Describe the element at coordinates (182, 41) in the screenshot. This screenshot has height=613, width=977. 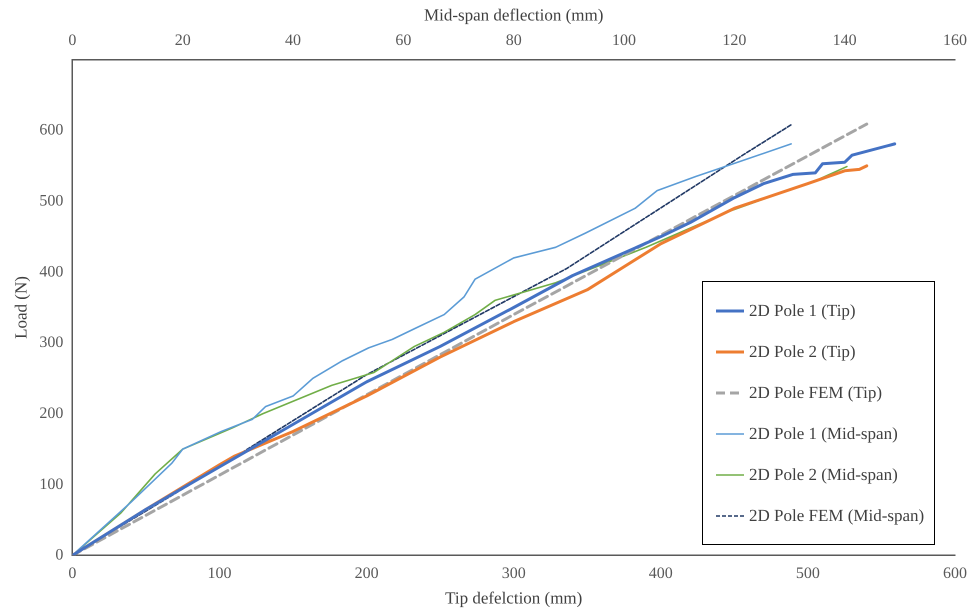
I see `x2-tick-label: 20` at that location.